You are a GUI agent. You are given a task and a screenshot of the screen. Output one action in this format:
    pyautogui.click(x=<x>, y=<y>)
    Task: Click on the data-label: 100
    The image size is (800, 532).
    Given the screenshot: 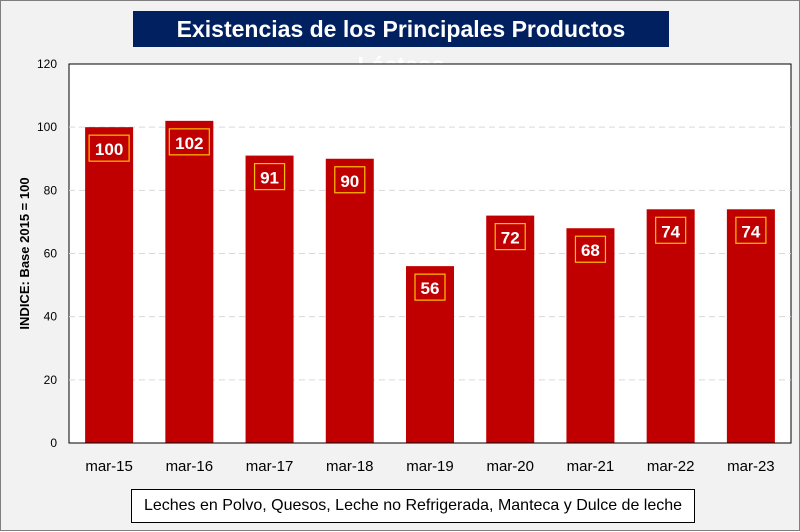 What is the action you would take?
    pyautogui.click(x=109, y=149)
    